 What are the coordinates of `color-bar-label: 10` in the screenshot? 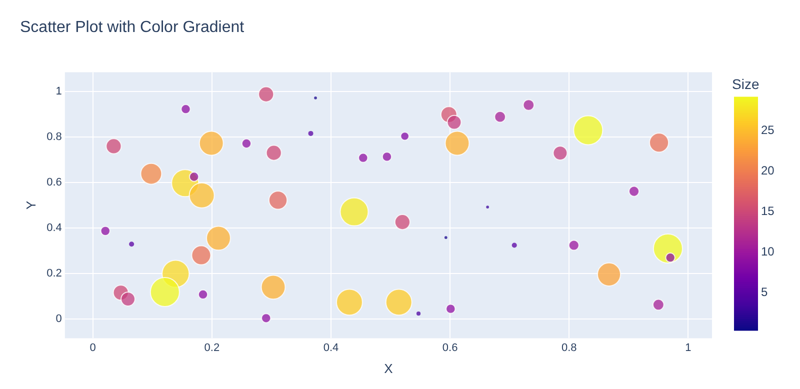 It's located at (768, 251).